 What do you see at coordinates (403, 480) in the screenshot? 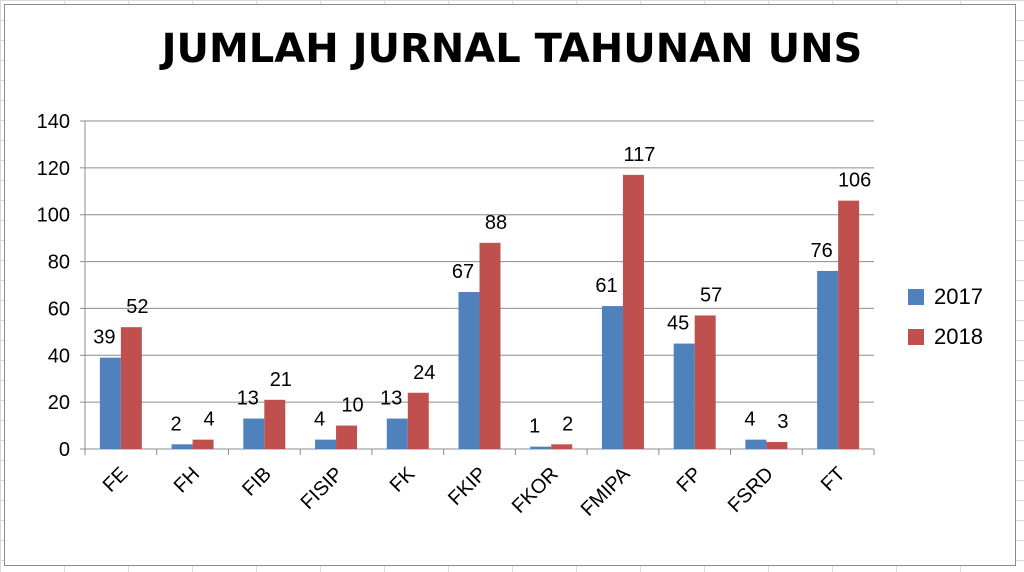
I see `x-tick-label-fk: FK` at bounding box center [403, 480].